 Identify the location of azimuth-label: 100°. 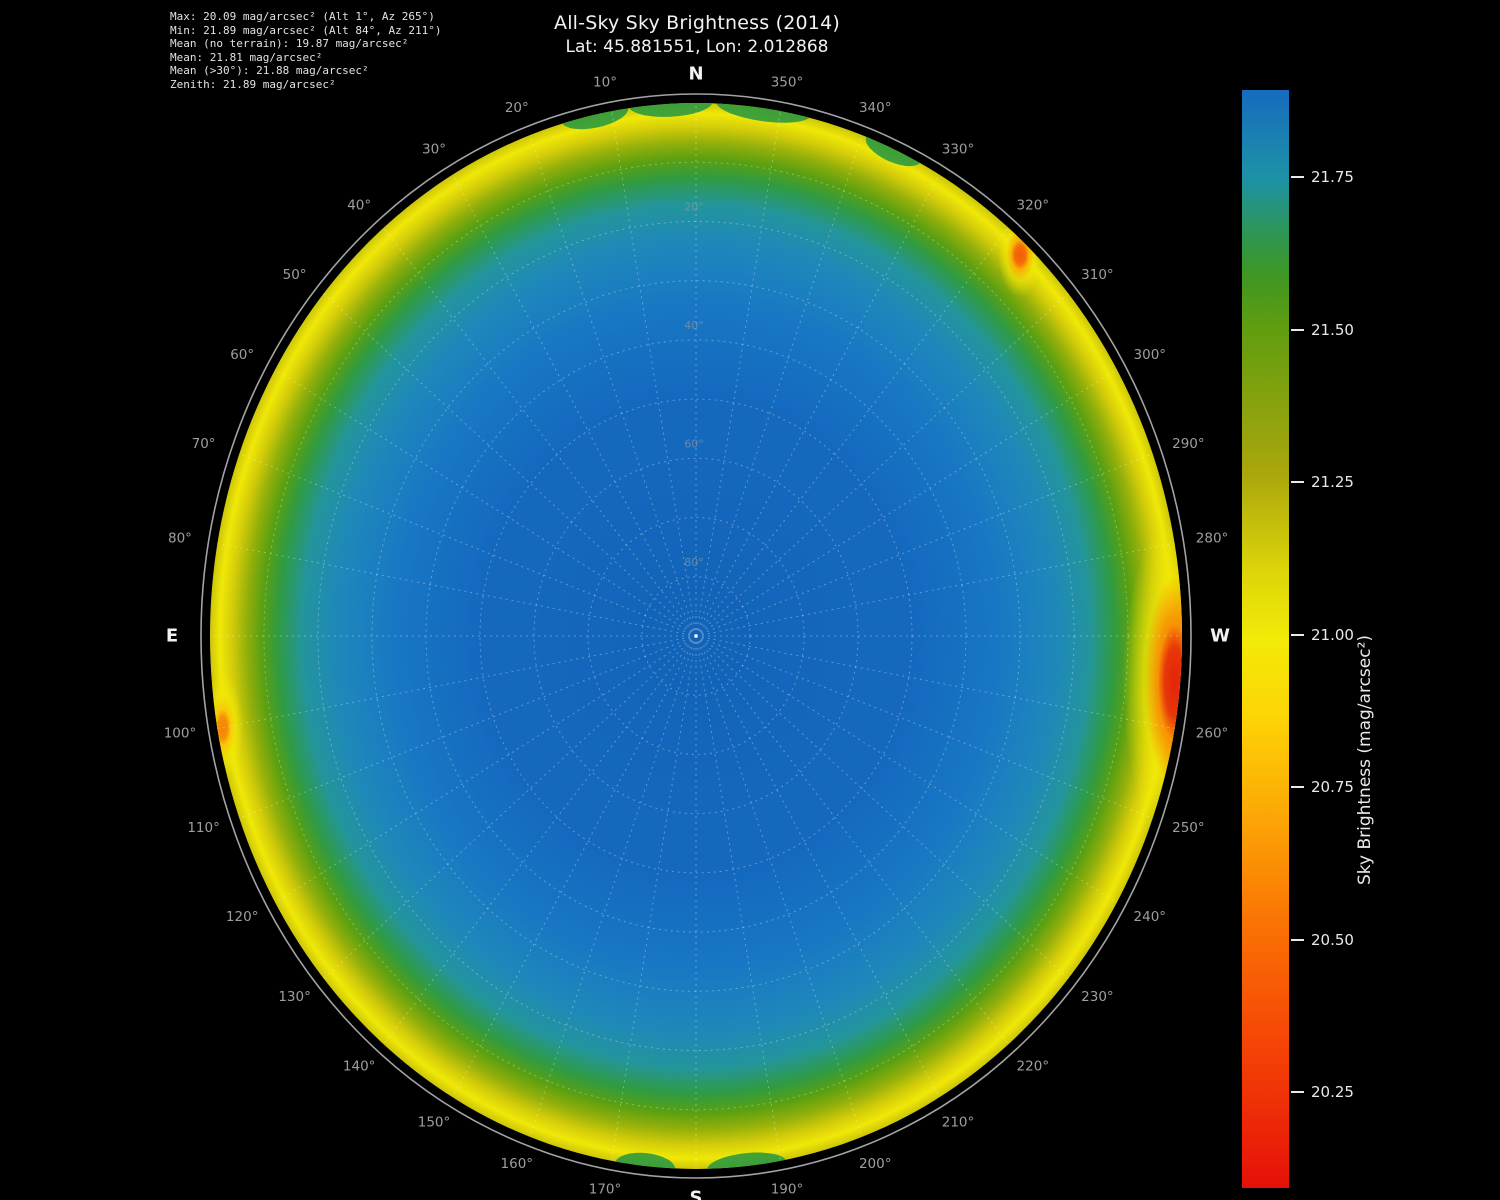
(180, 734).